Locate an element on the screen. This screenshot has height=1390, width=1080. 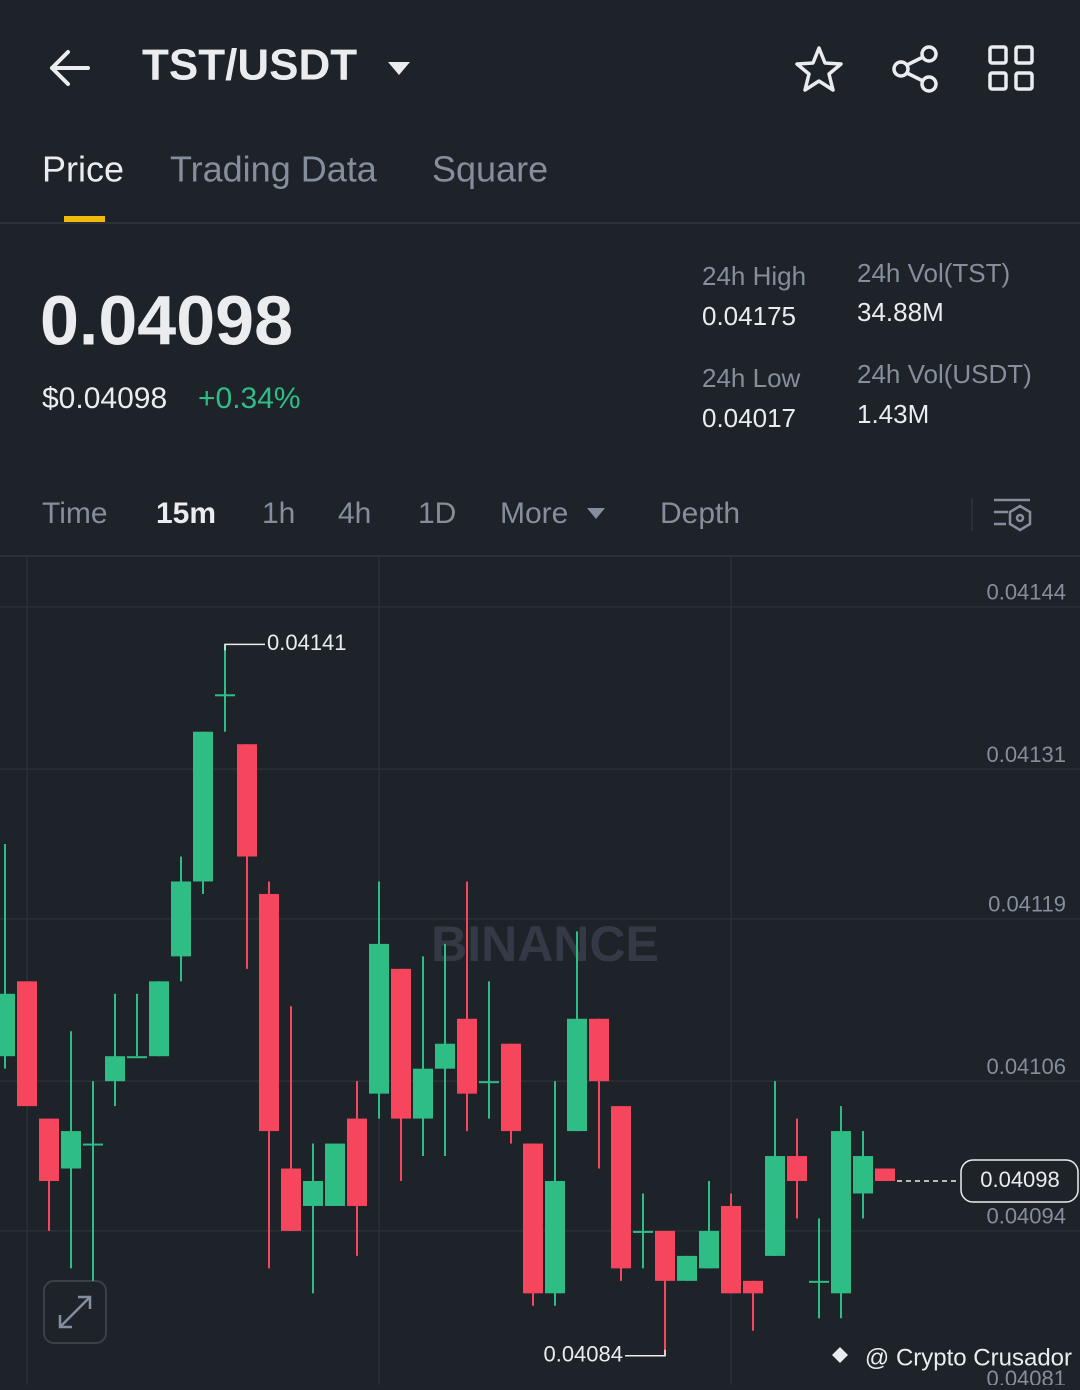
pair-caret is located at coordinates (399, 68).